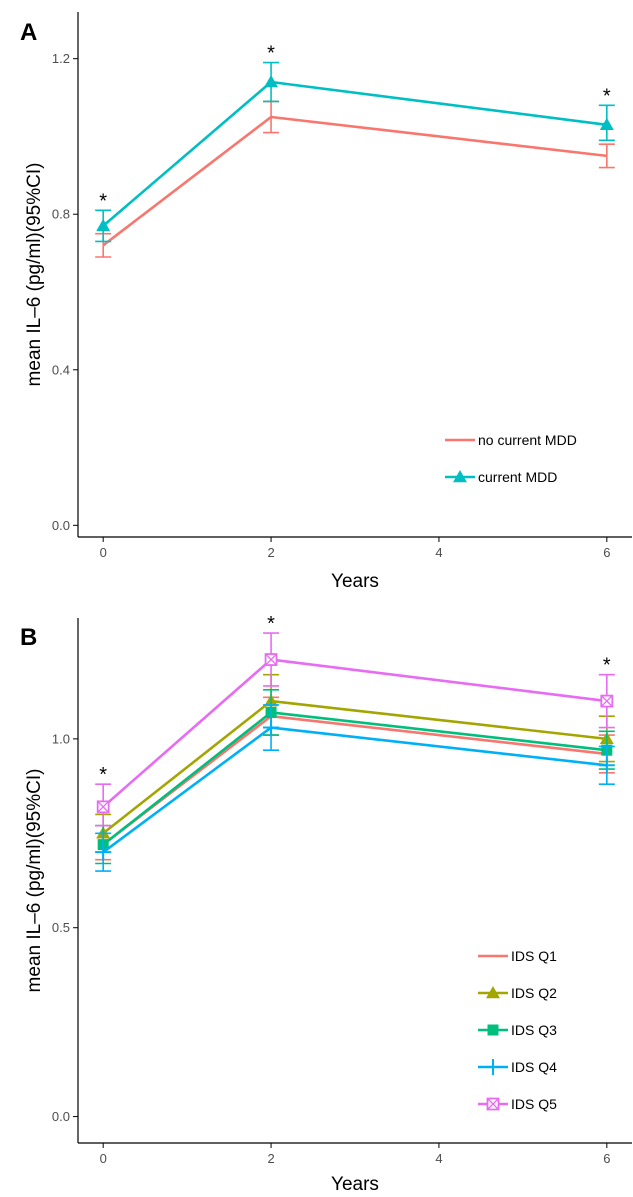 Image resolution: width=633 pixels, height=1197 pixels. I want to click on y-tick-label: 1.0, so click(61, 738).